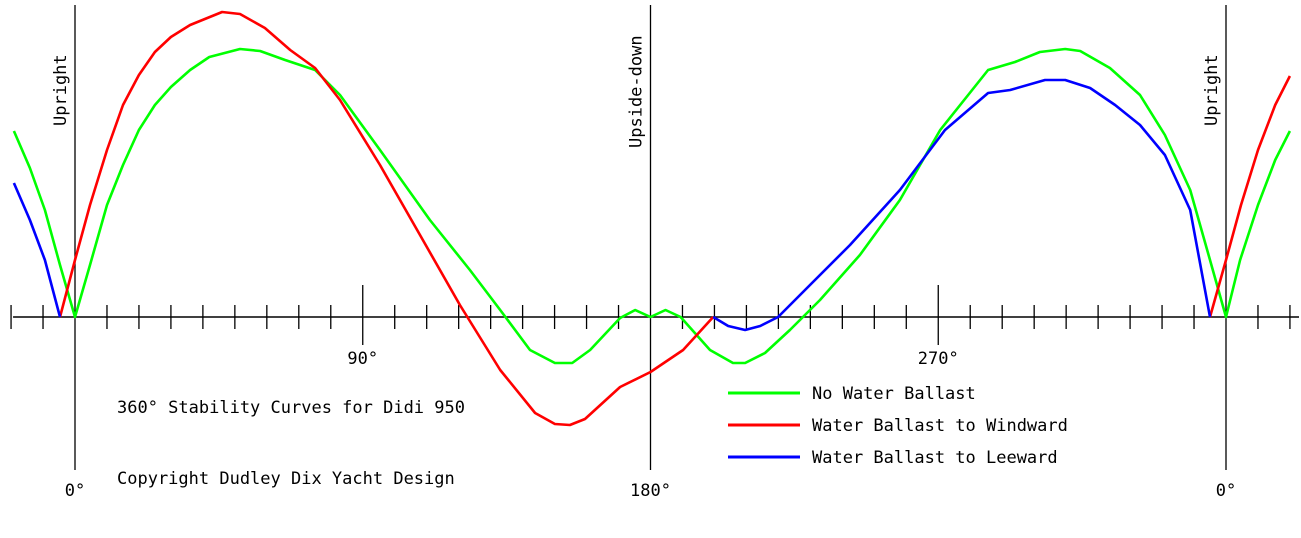 Image resolution: width=1301 pixels, height=538 pixels. What do you see at coordinates (935, 458) in the screenshot?
I see `legend-label: Water Ballast to Leeward` at bounding box center [935, 458].